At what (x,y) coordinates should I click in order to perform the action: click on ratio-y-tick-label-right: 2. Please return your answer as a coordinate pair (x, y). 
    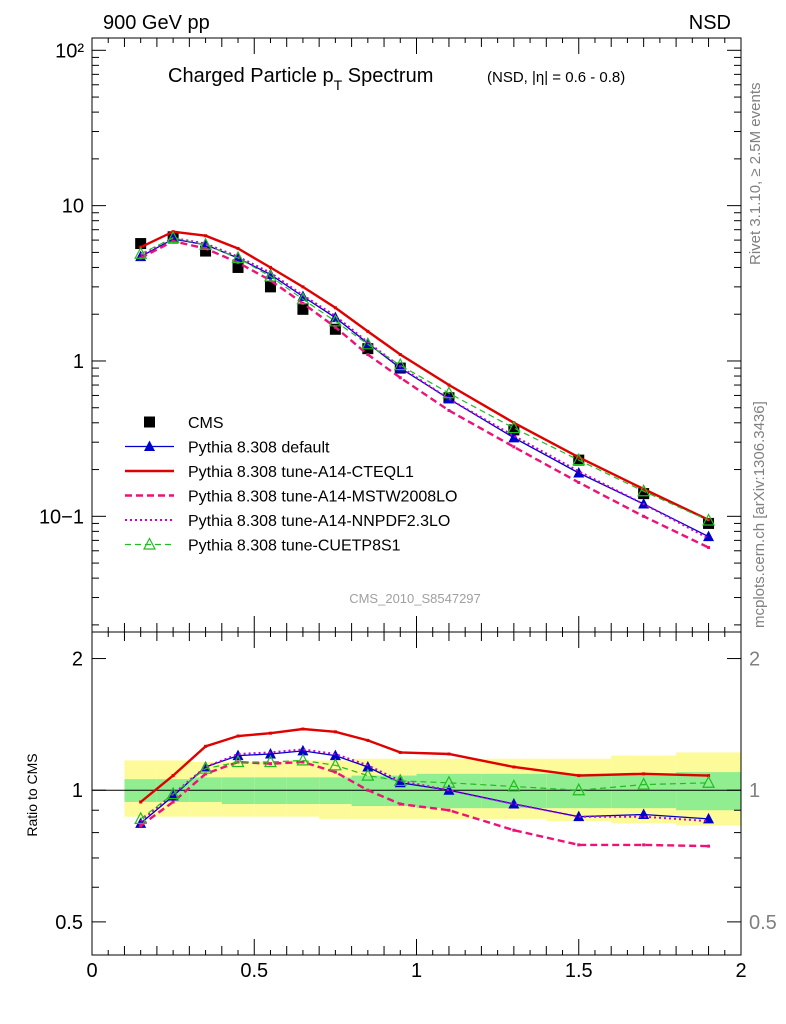
    Looking at the image, I should click on (754, 660).